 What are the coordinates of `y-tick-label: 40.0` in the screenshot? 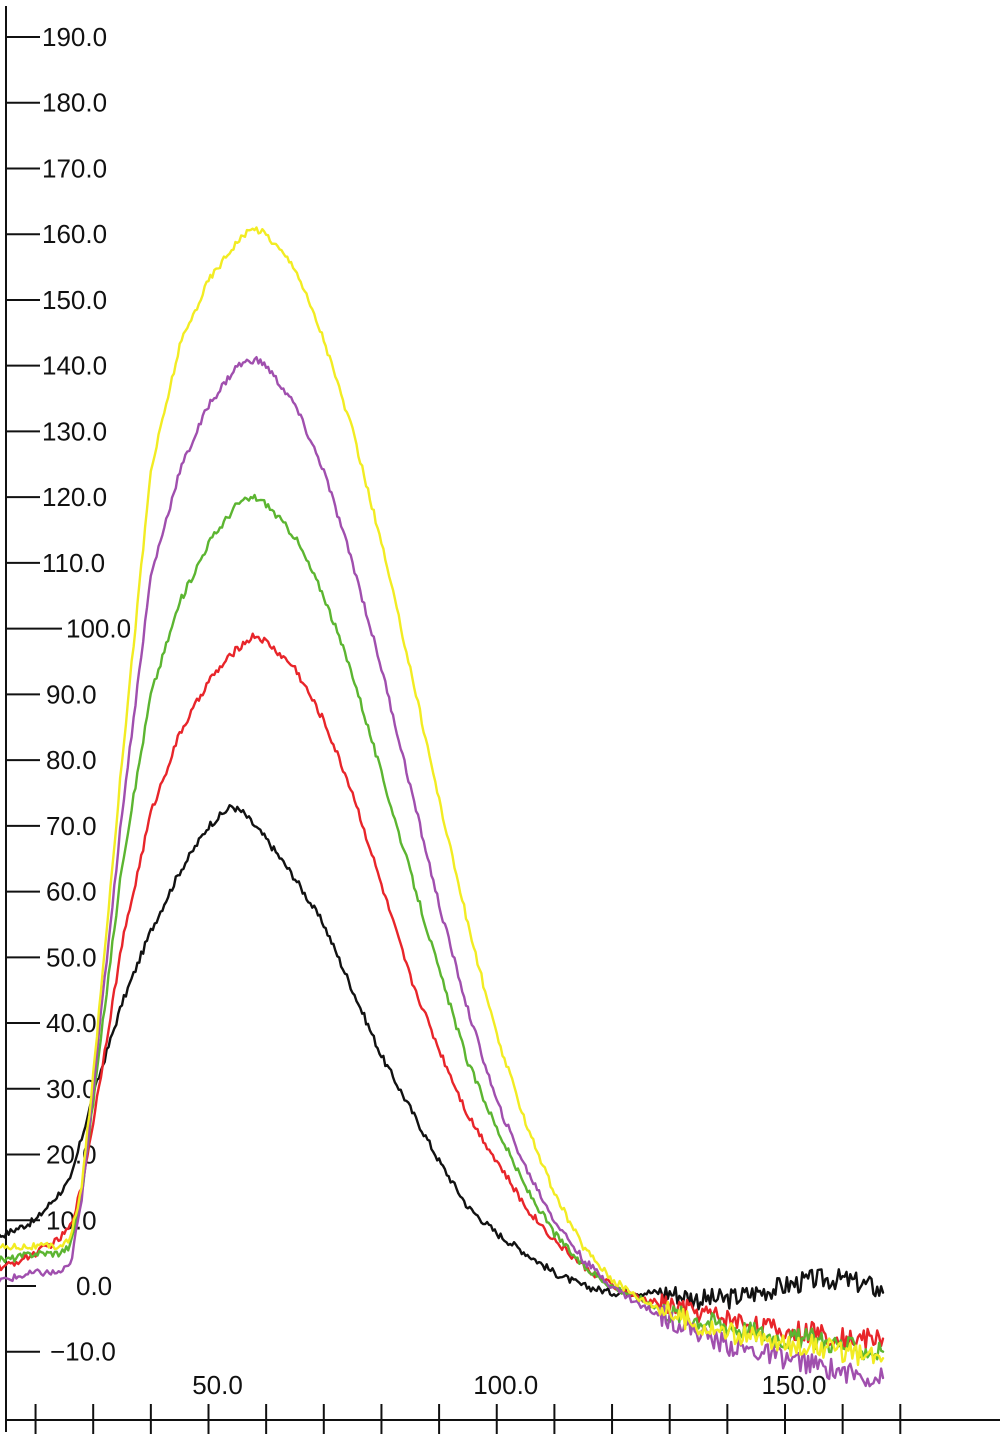 It's located at (71, 1023).